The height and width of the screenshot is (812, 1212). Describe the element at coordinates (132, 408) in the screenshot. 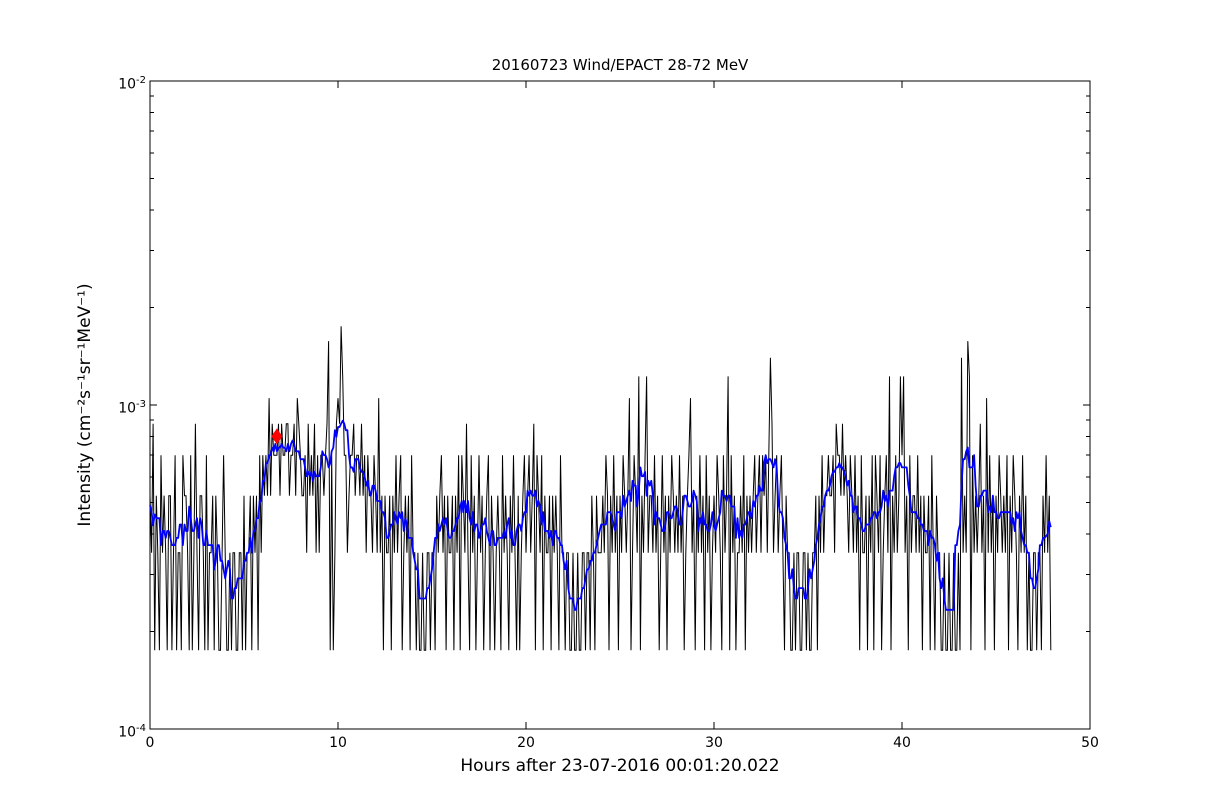

I see `y-tick-label-1e-3: 10⁻³` at that location.